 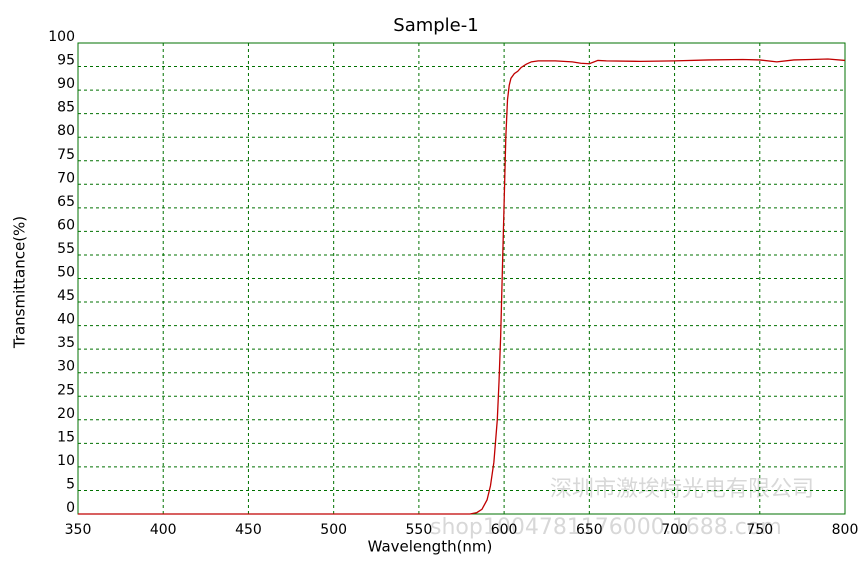 I want to click on y-tick-label: 45, so click(x=66, y=296).